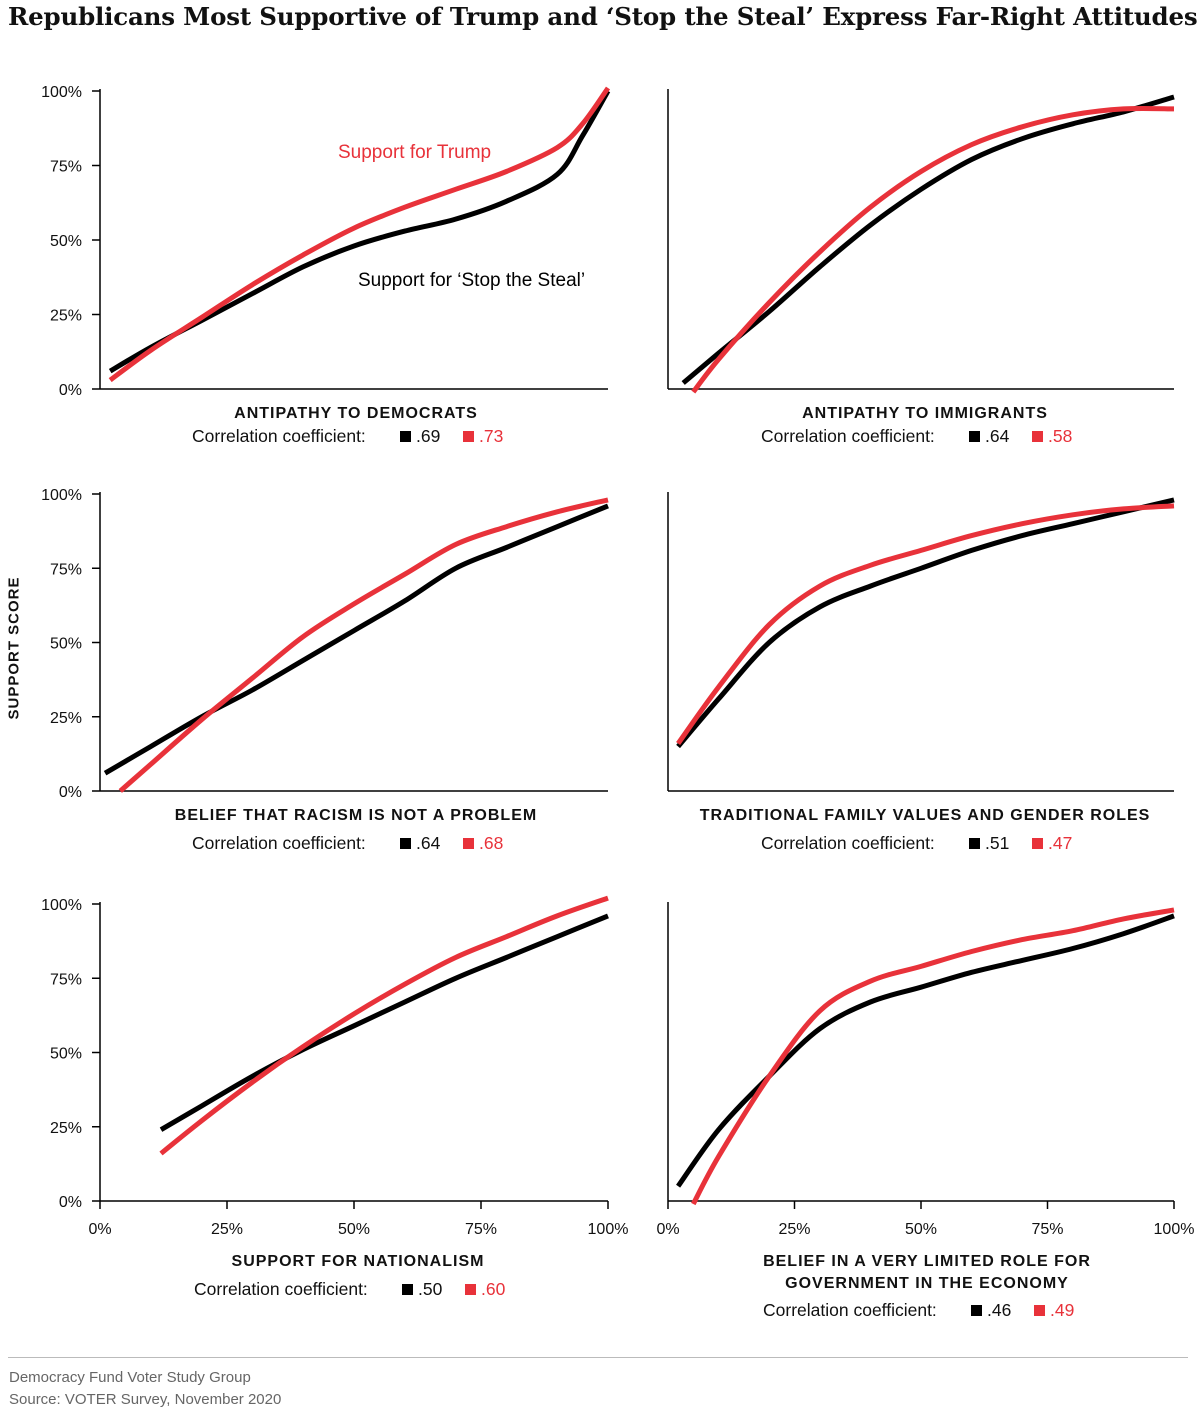 This screenshot has width=1200, height=1419. Describe the element at coordinates (428, 436) in the screenshot. I see `correlation-stop-the-steal: .69` at that location.